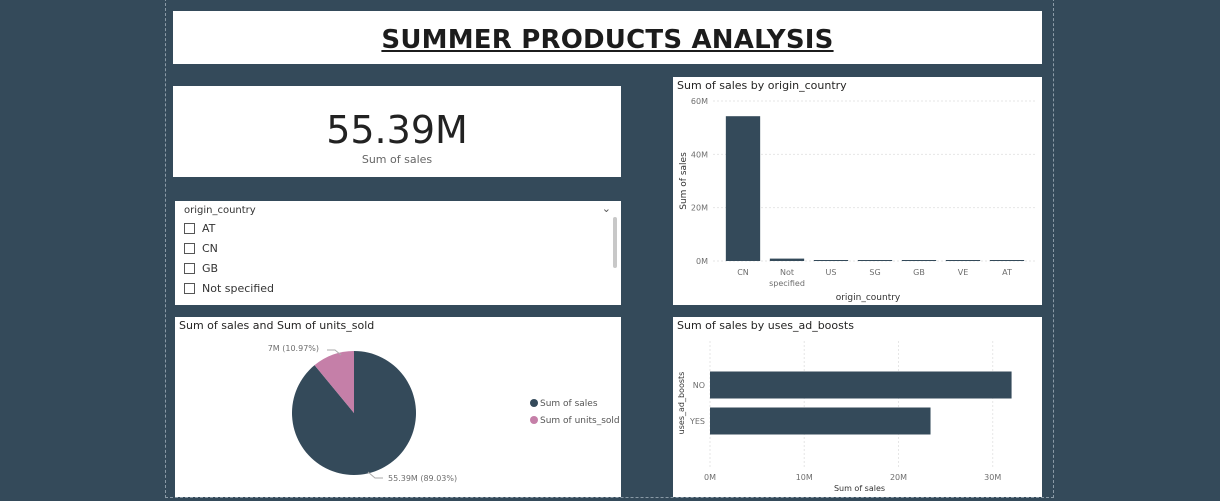 The image size is (1220, 501). Describe the element at coordinates (220, 210) in the screenshot. I see `slicer-header: origin_country` at that location.